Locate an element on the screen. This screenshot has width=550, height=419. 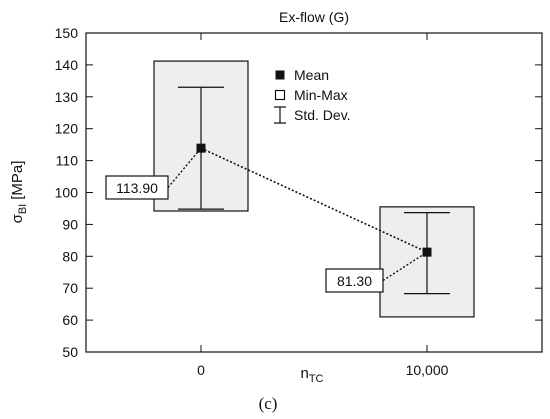
y-tick-label: 150 is located at coordinates (67, 33).